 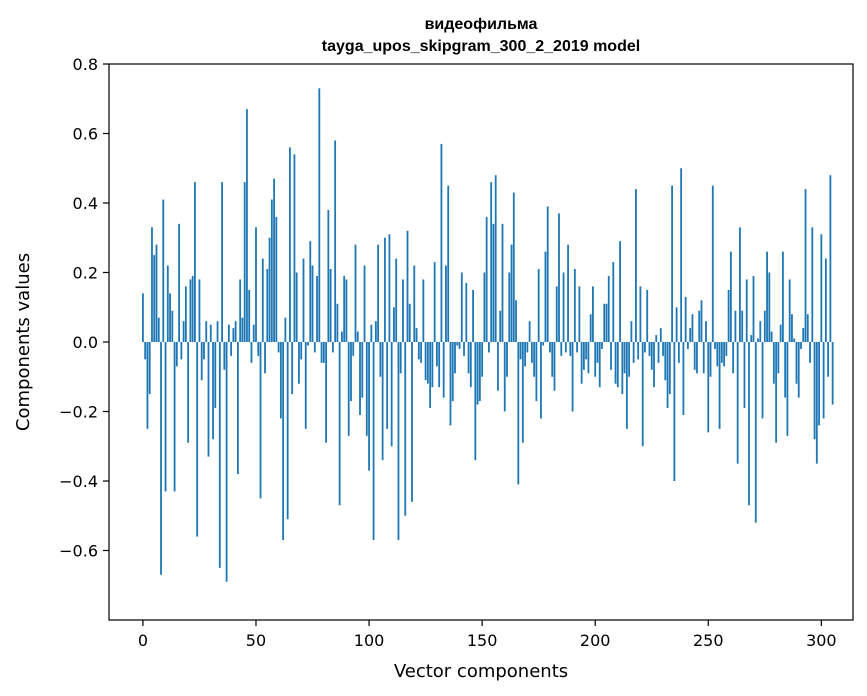 I want to click on y-tick-label: 0.2, so click(x=85, y=273).